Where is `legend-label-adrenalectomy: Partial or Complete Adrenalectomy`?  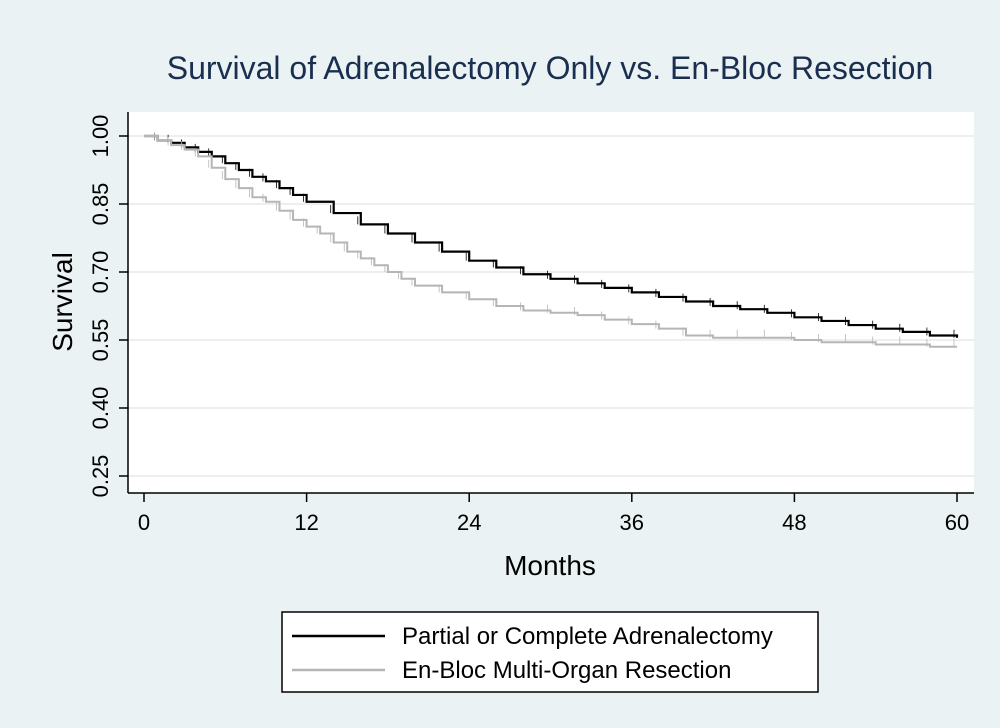
legend-label-adrenalectomy: Partial or Complete Adrenalectomy is located at coordinates (587, 636).